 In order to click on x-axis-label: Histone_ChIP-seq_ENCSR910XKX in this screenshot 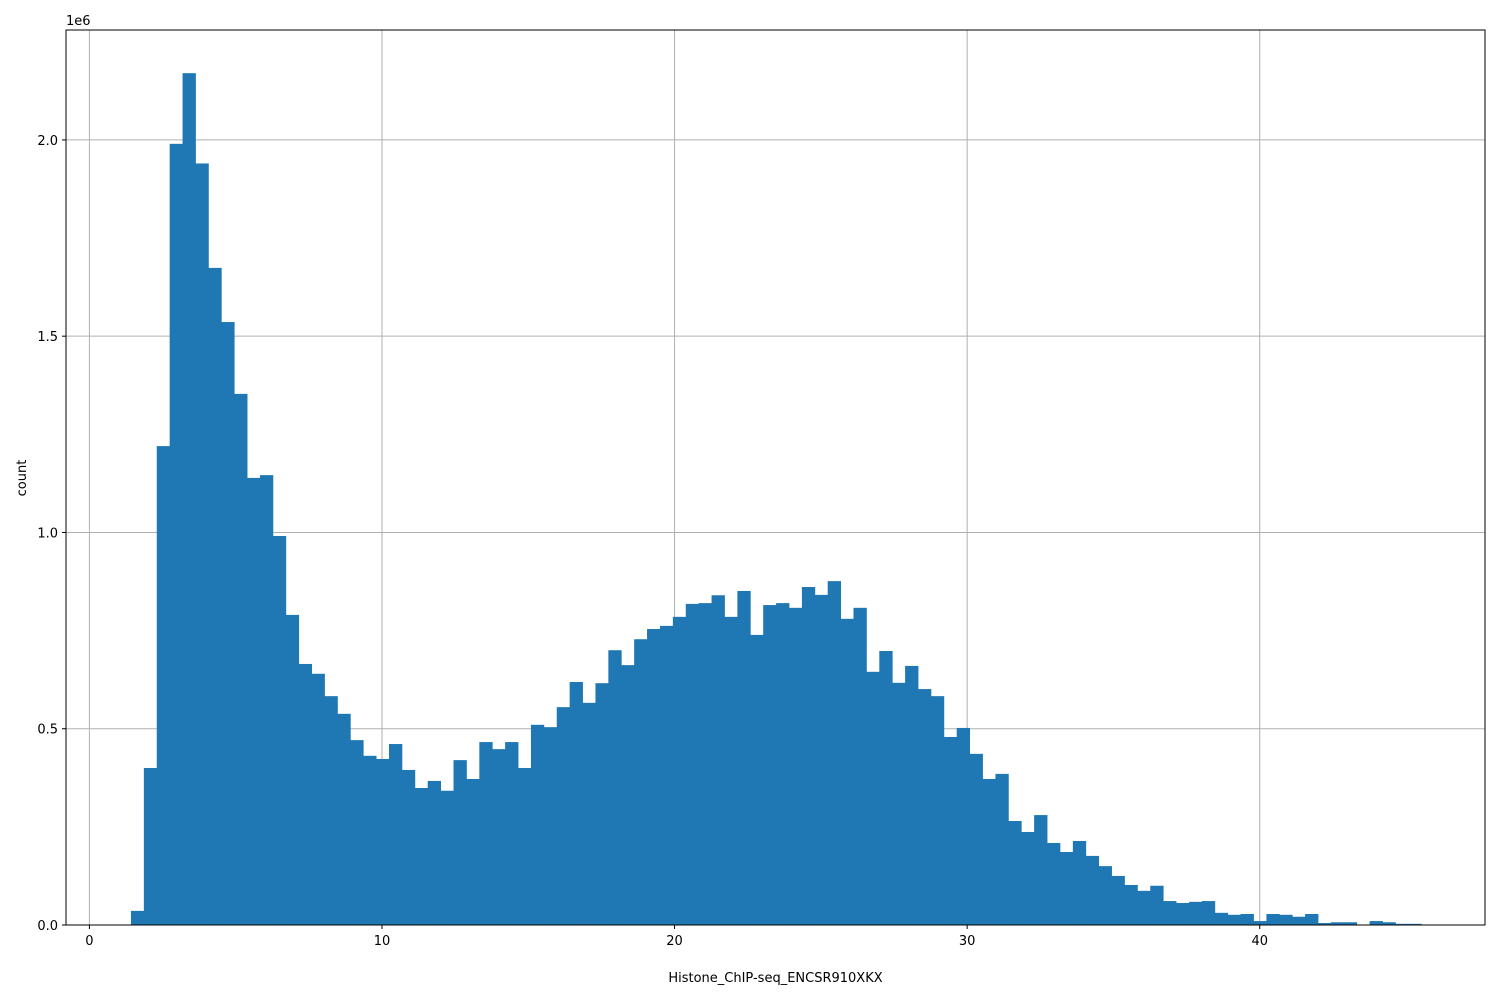, I will do `click(775, 978)`.